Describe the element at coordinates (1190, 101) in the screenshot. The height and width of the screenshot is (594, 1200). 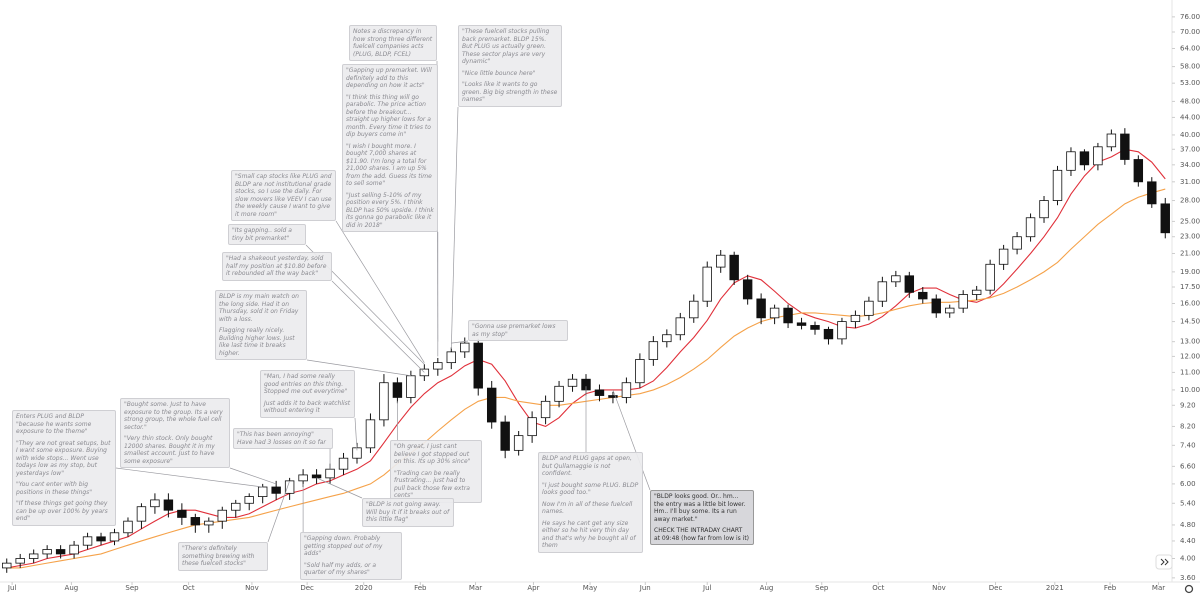
I see `y-tick-label: 48.00` at that location.